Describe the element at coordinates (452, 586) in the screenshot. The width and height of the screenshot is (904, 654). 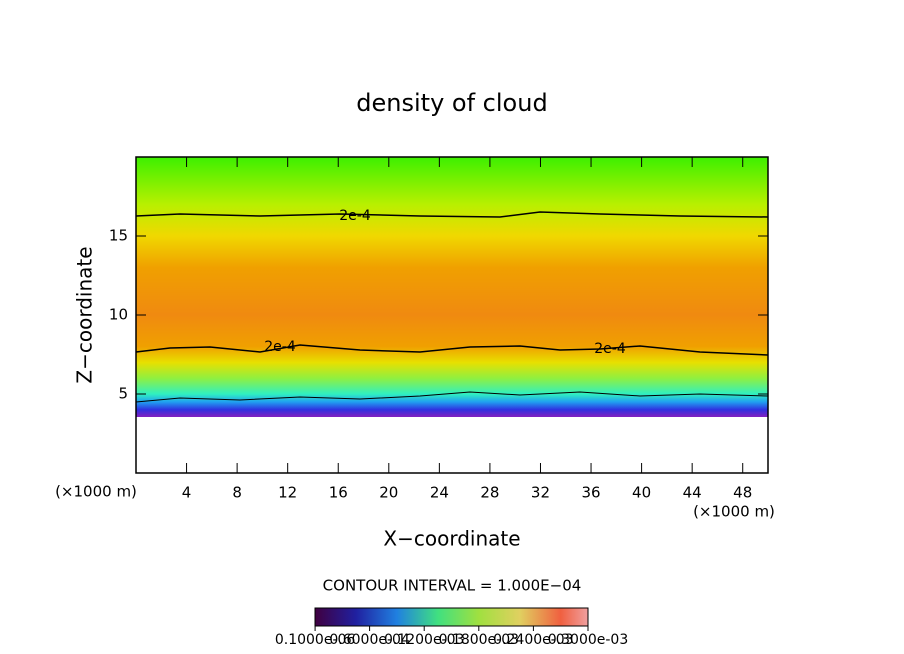
I see `contour-interval: CONTOUR INTERVAL = 1.000E−04` at that location.